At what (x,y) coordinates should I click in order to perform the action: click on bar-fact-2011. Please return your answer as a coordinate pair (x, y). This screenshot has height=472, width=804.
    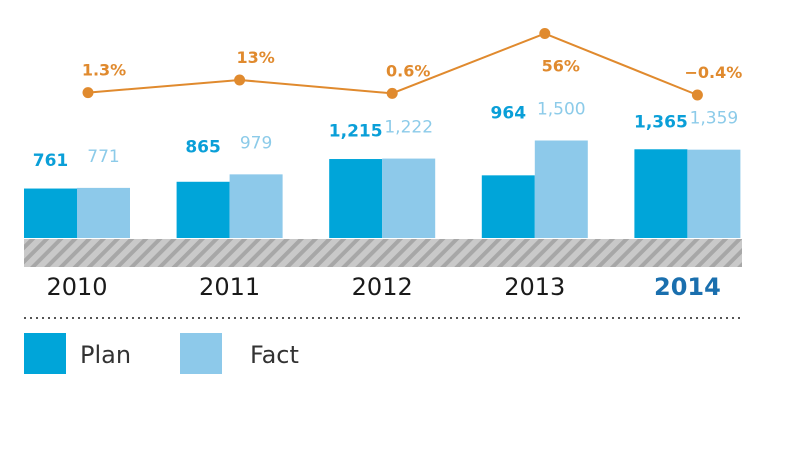
    Looking at the image, I should click on (256, 206).